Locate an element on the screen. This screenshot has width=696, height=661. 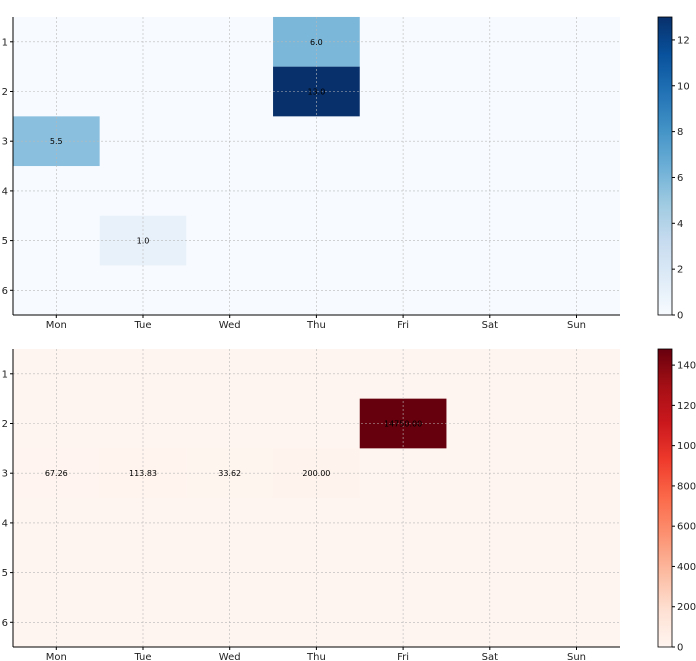
colorbar-tick-label: 2000 is located at coordinates (686, 607).